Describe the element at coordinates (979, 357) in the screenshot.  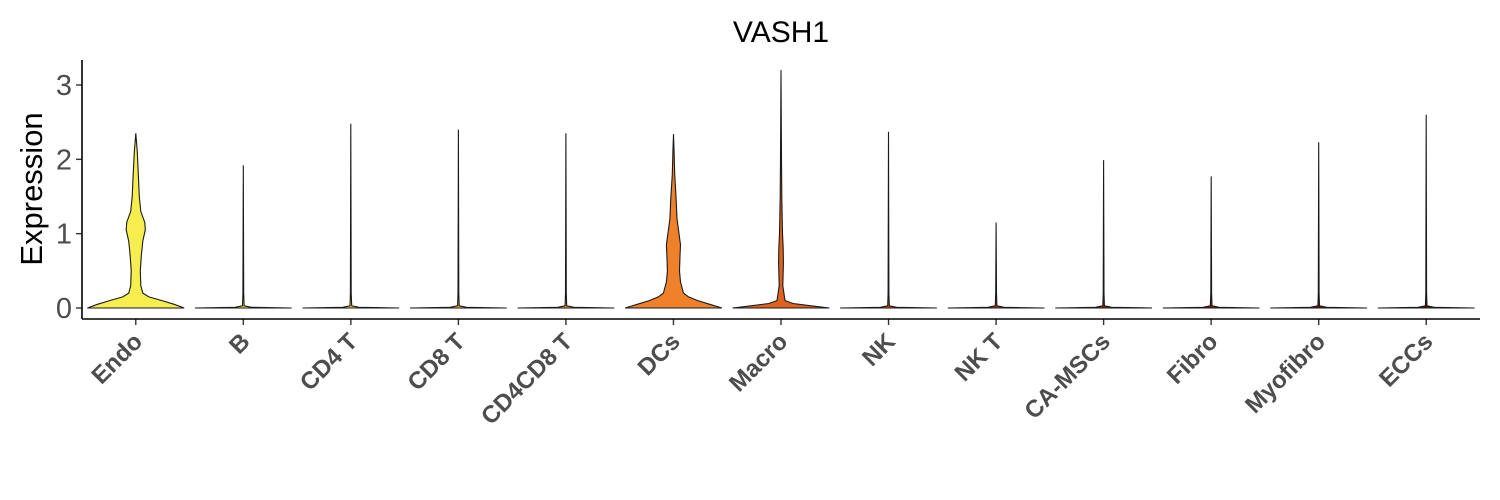
I see `x-tick-label: NK T` at that location.